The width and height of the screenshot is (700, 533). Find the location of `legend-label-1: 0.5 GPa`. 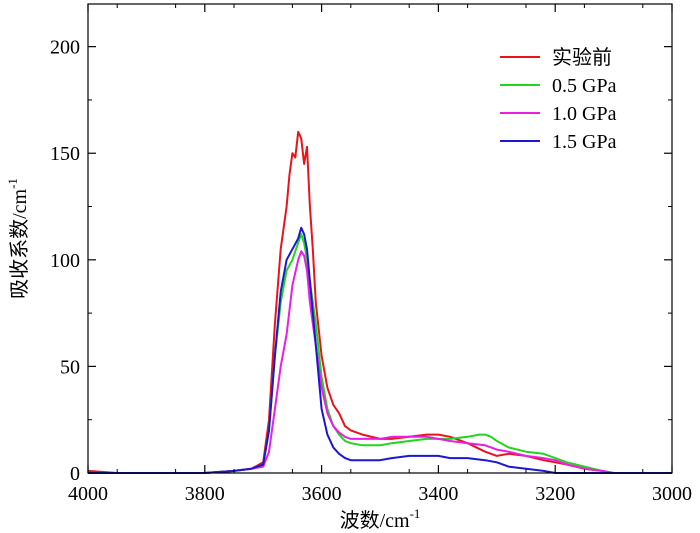

legend-label-1: 0.5 GPa is located at coordinates (584, 86).